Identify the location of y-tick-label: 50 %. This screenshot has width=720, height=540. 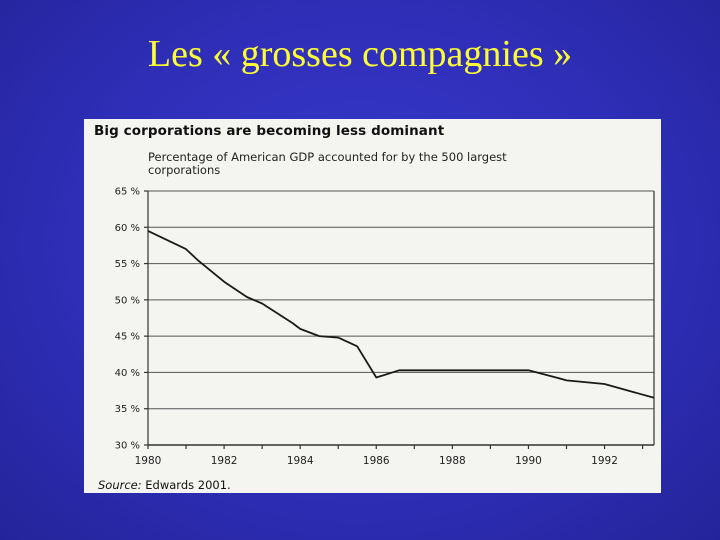
(127, 300).